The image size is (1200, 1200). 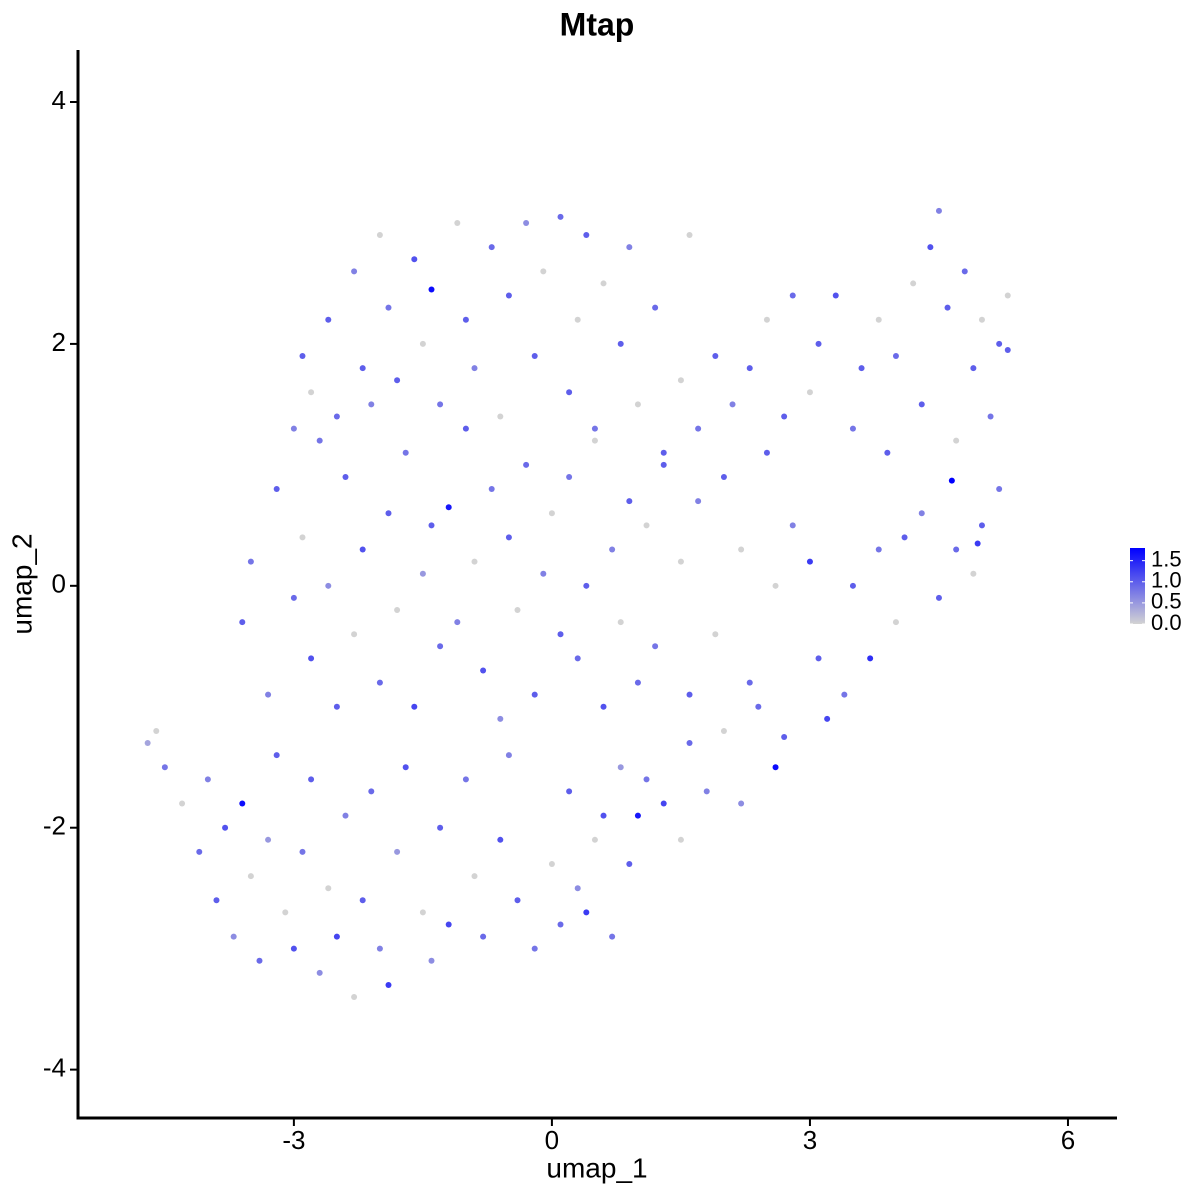 I want to click on colorbar-label: 0.5, so click(x=1166, y=601).